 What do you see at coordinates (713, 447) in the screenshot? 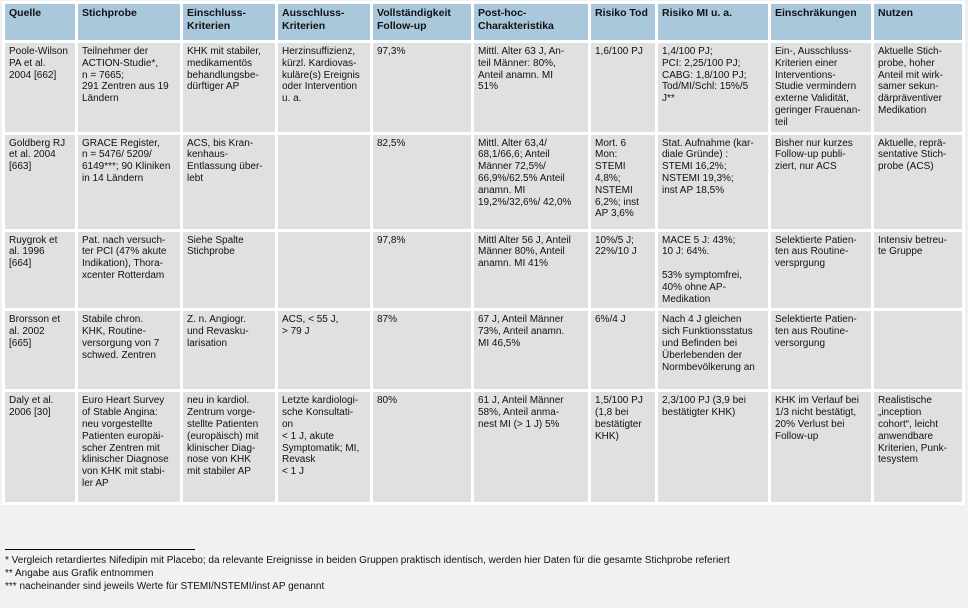
I see `table-cell: 2,3/100 PJ (3,9 bei bestätigter KHK)` at bounding box center [713, 447].